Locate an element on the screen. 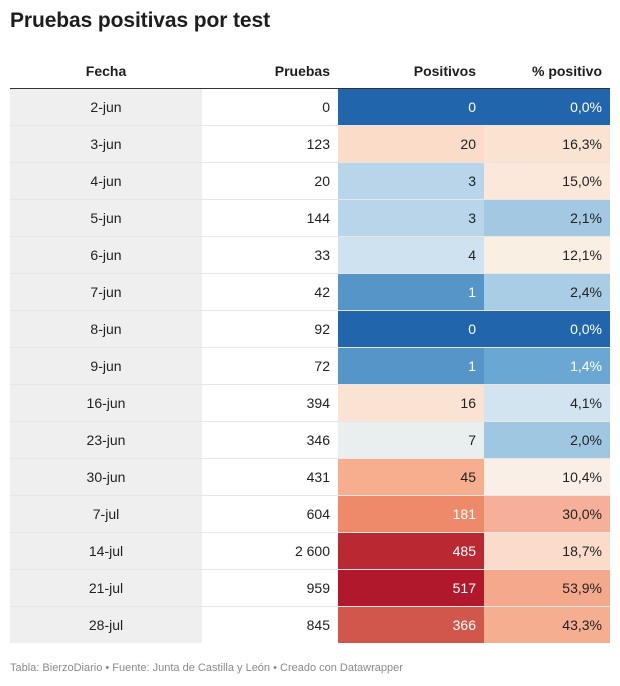 The image size is (620, 686). cell-pct-positivo: 30,0% is located at coordinates (547, 514).